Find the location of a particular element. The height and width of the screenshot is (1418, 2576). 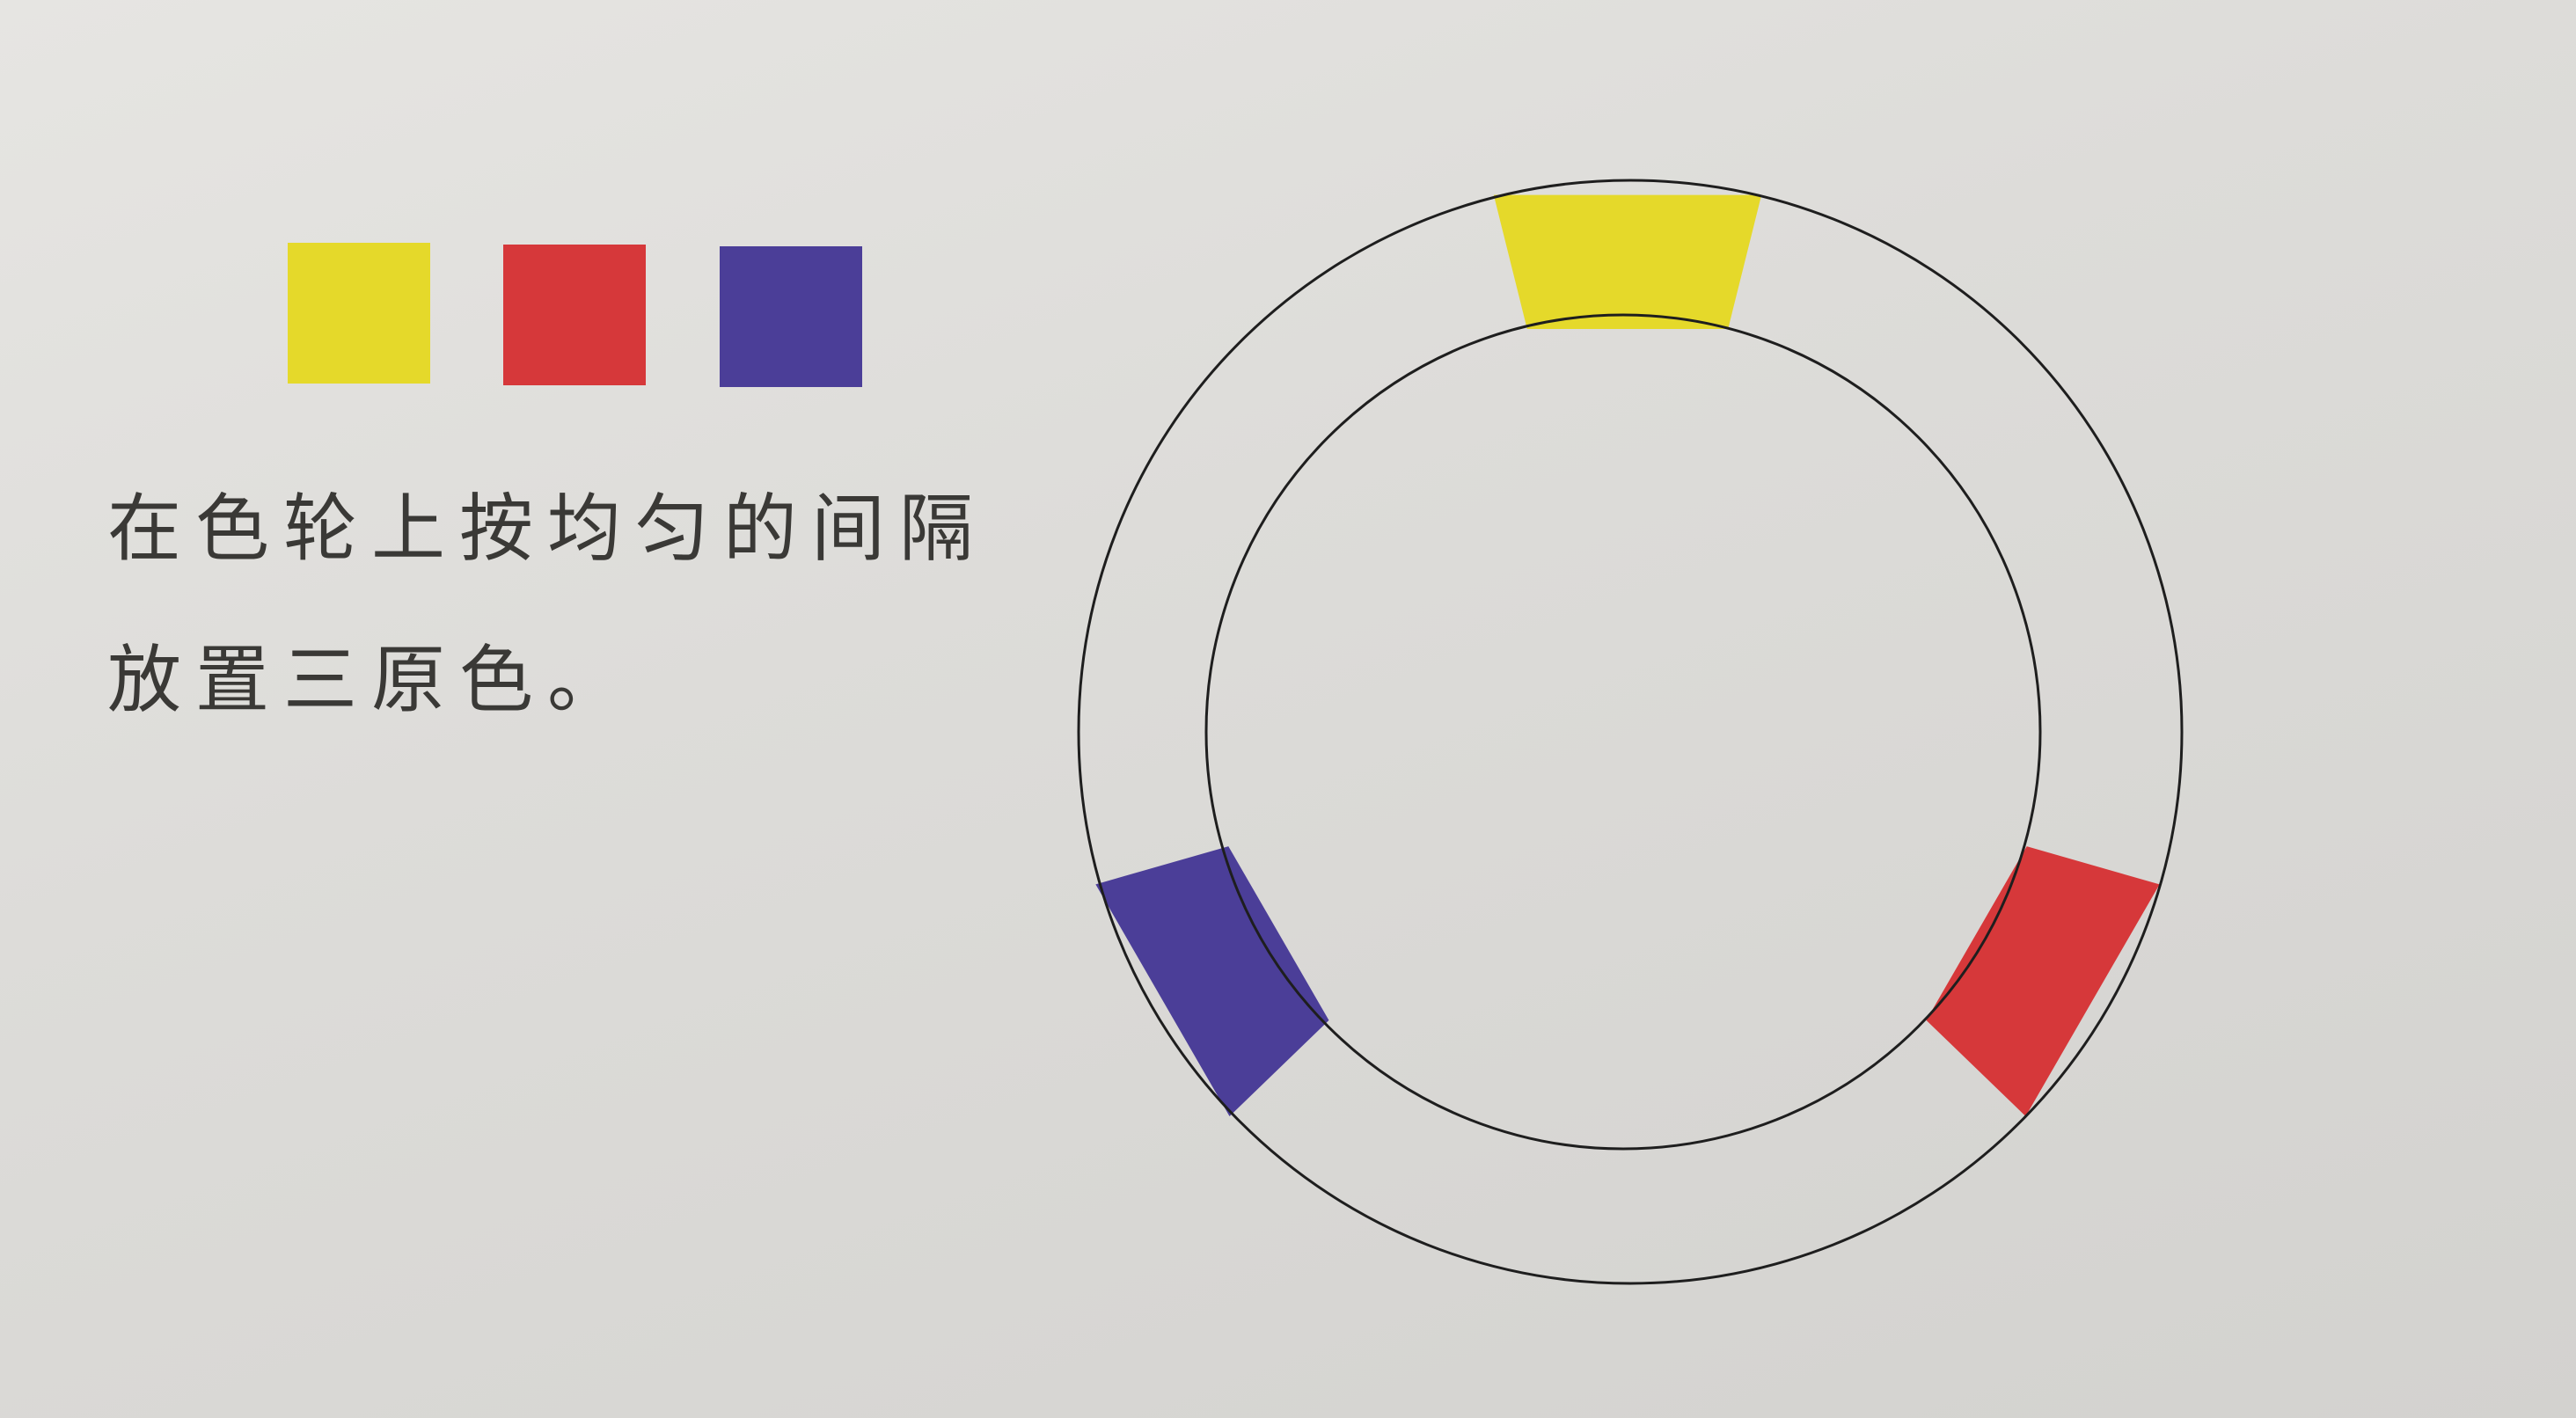

wheel-segment-yellow is located at coordinates (1627, 262).